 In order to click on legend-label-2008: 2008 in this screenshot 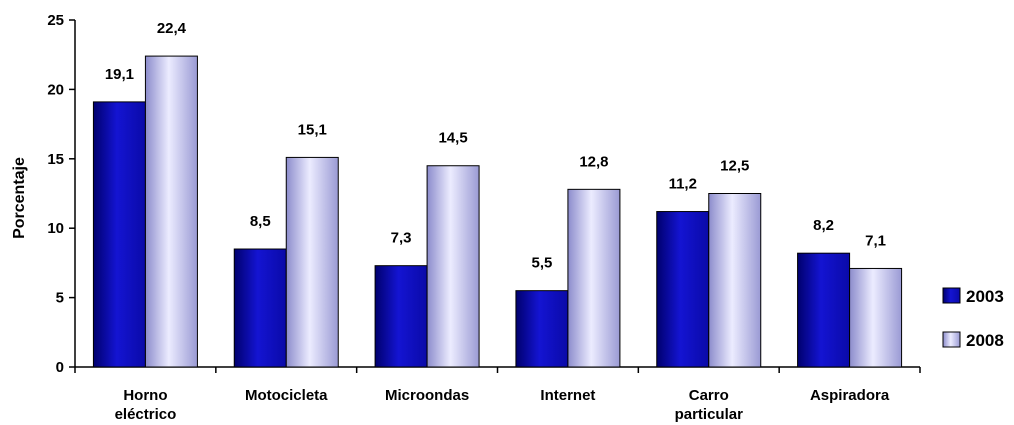, I will do `click(985, 340)`.